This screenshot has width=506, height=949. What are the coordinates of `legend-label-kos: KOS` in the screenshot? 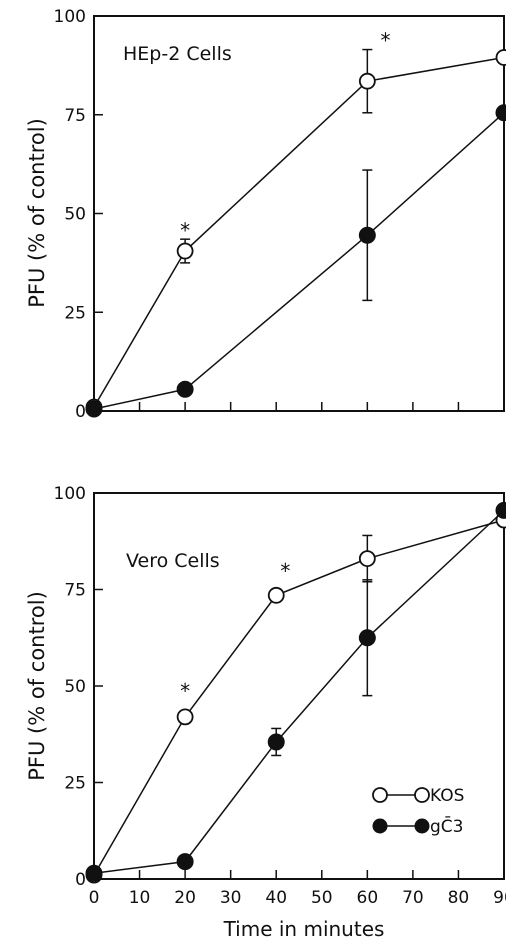 It's located at (447, 796).